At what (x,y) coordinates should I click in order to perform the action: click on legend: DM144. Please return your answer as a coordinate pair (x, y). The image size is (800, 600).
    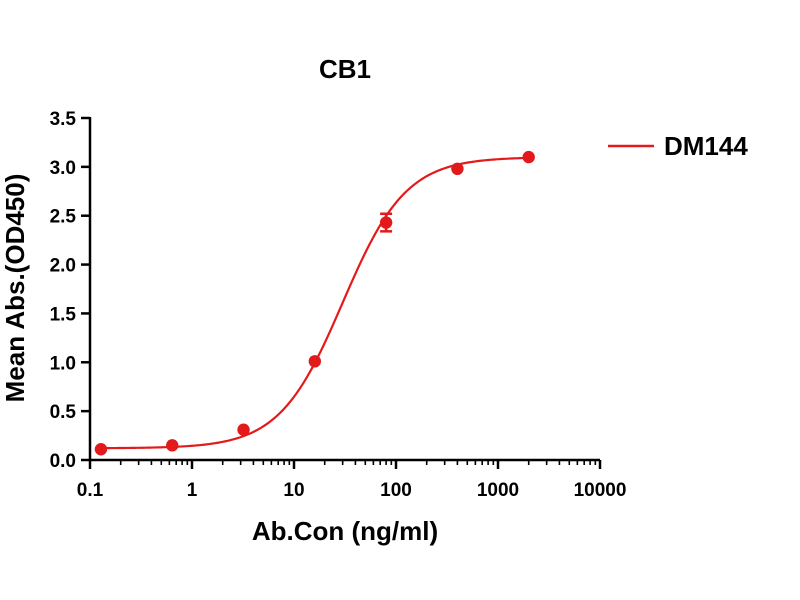
    Looking at the image, I should click on (678, 146).